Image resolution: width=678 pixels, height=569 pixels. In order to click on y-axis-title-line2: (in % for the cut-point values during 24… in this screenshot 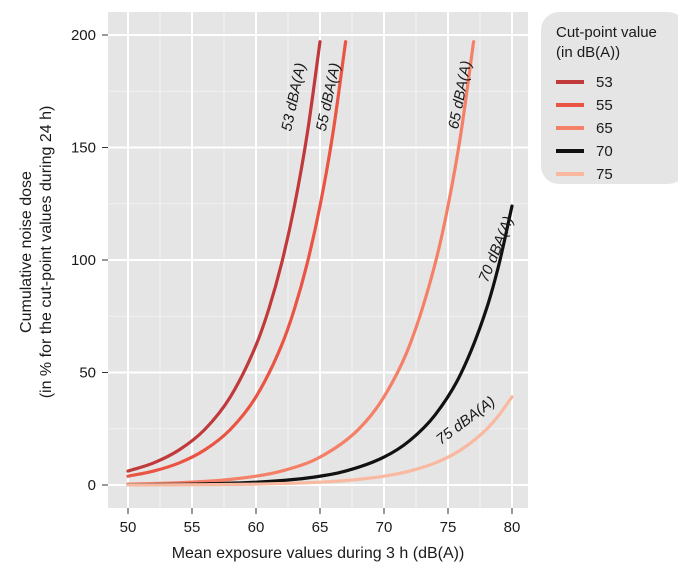, I will do `click(46, 252)`.